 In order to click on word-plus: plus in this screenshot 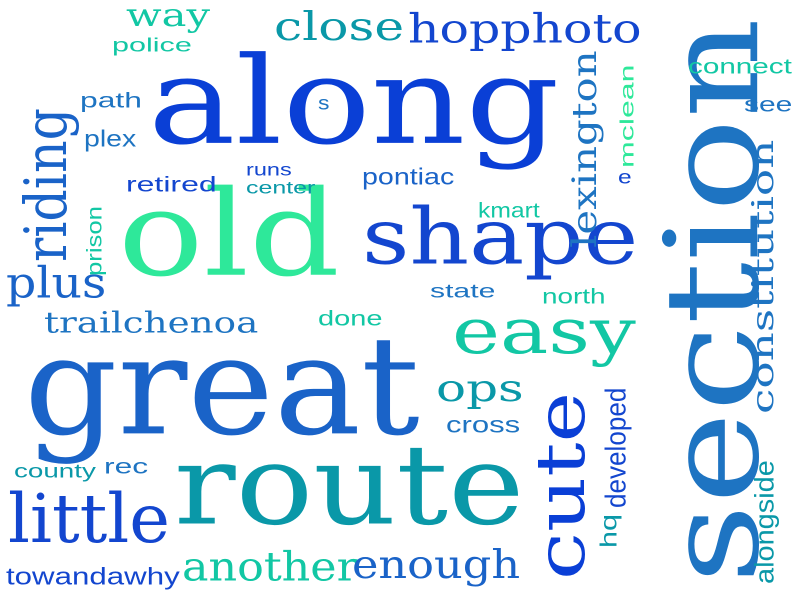, I will do `click(56, 283)`.